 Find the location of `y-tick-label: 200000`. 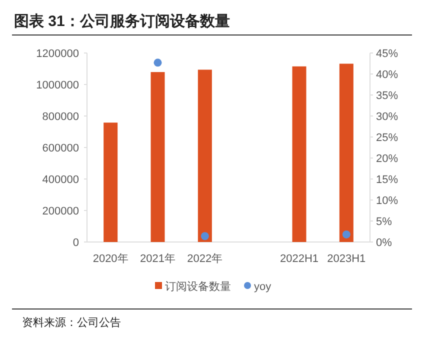

y-tick-label: 200000 is located at coordinates (60, 212).